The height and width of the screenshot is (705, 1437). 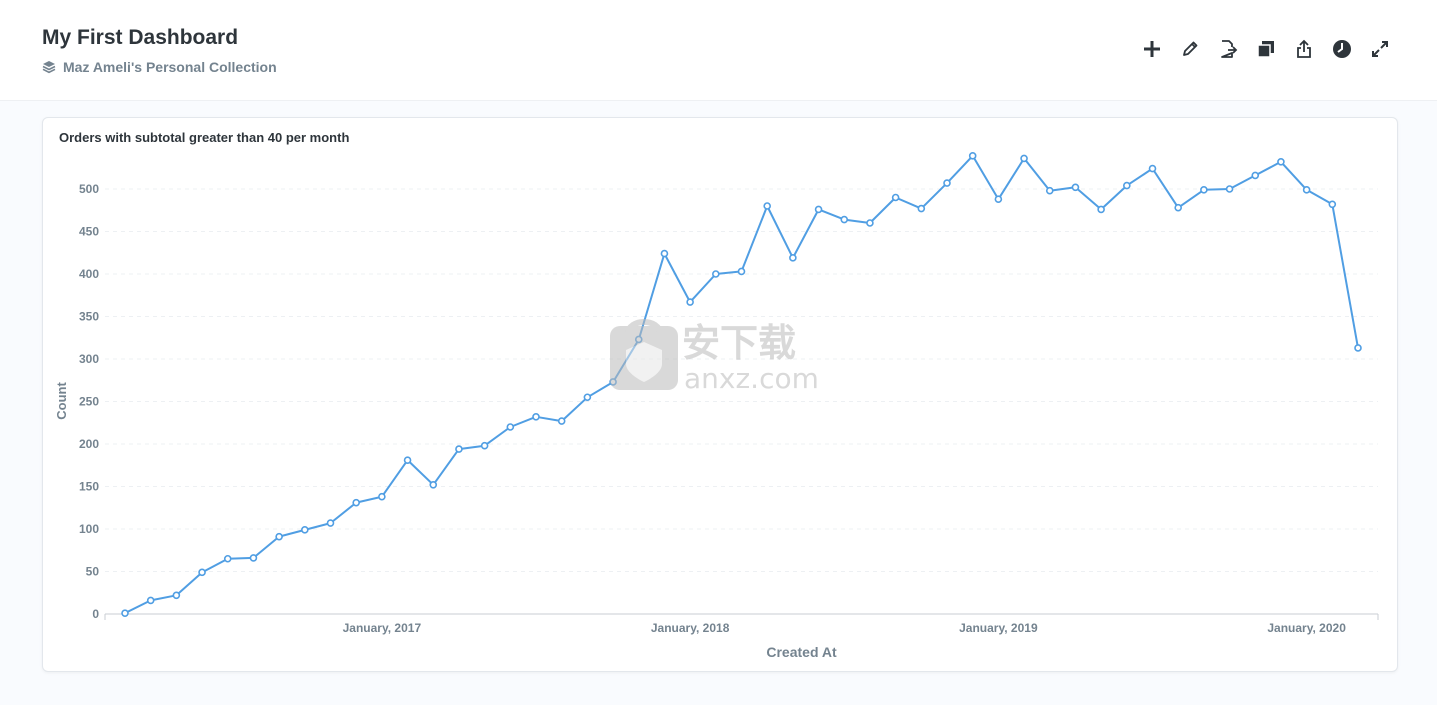 I want to click on fullscreen-icon, so click(x=1380, y=49).